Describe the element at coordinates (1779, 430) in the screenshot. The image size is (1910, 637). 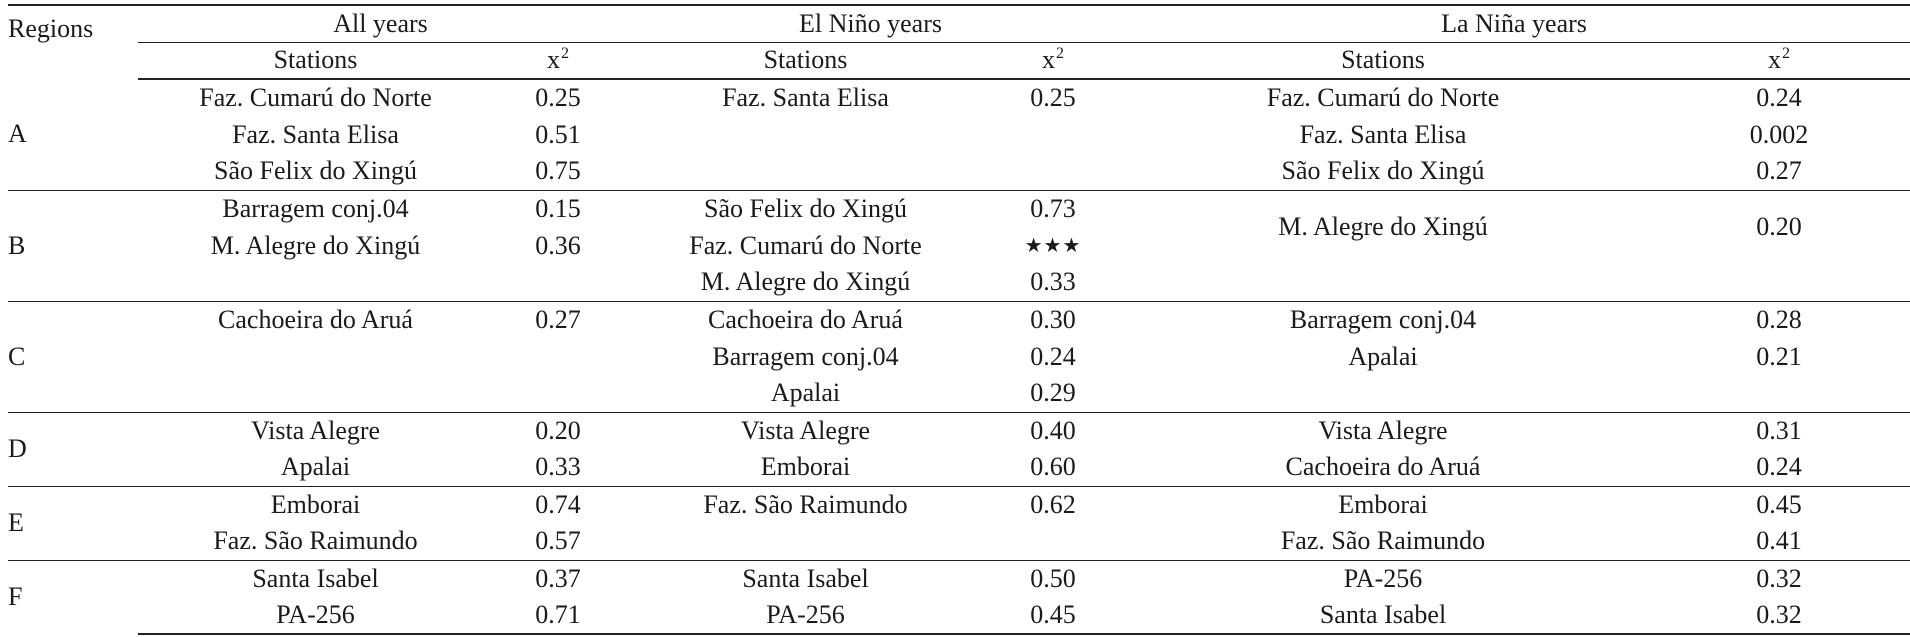
I see `x2-cell: 0.31` at that location.